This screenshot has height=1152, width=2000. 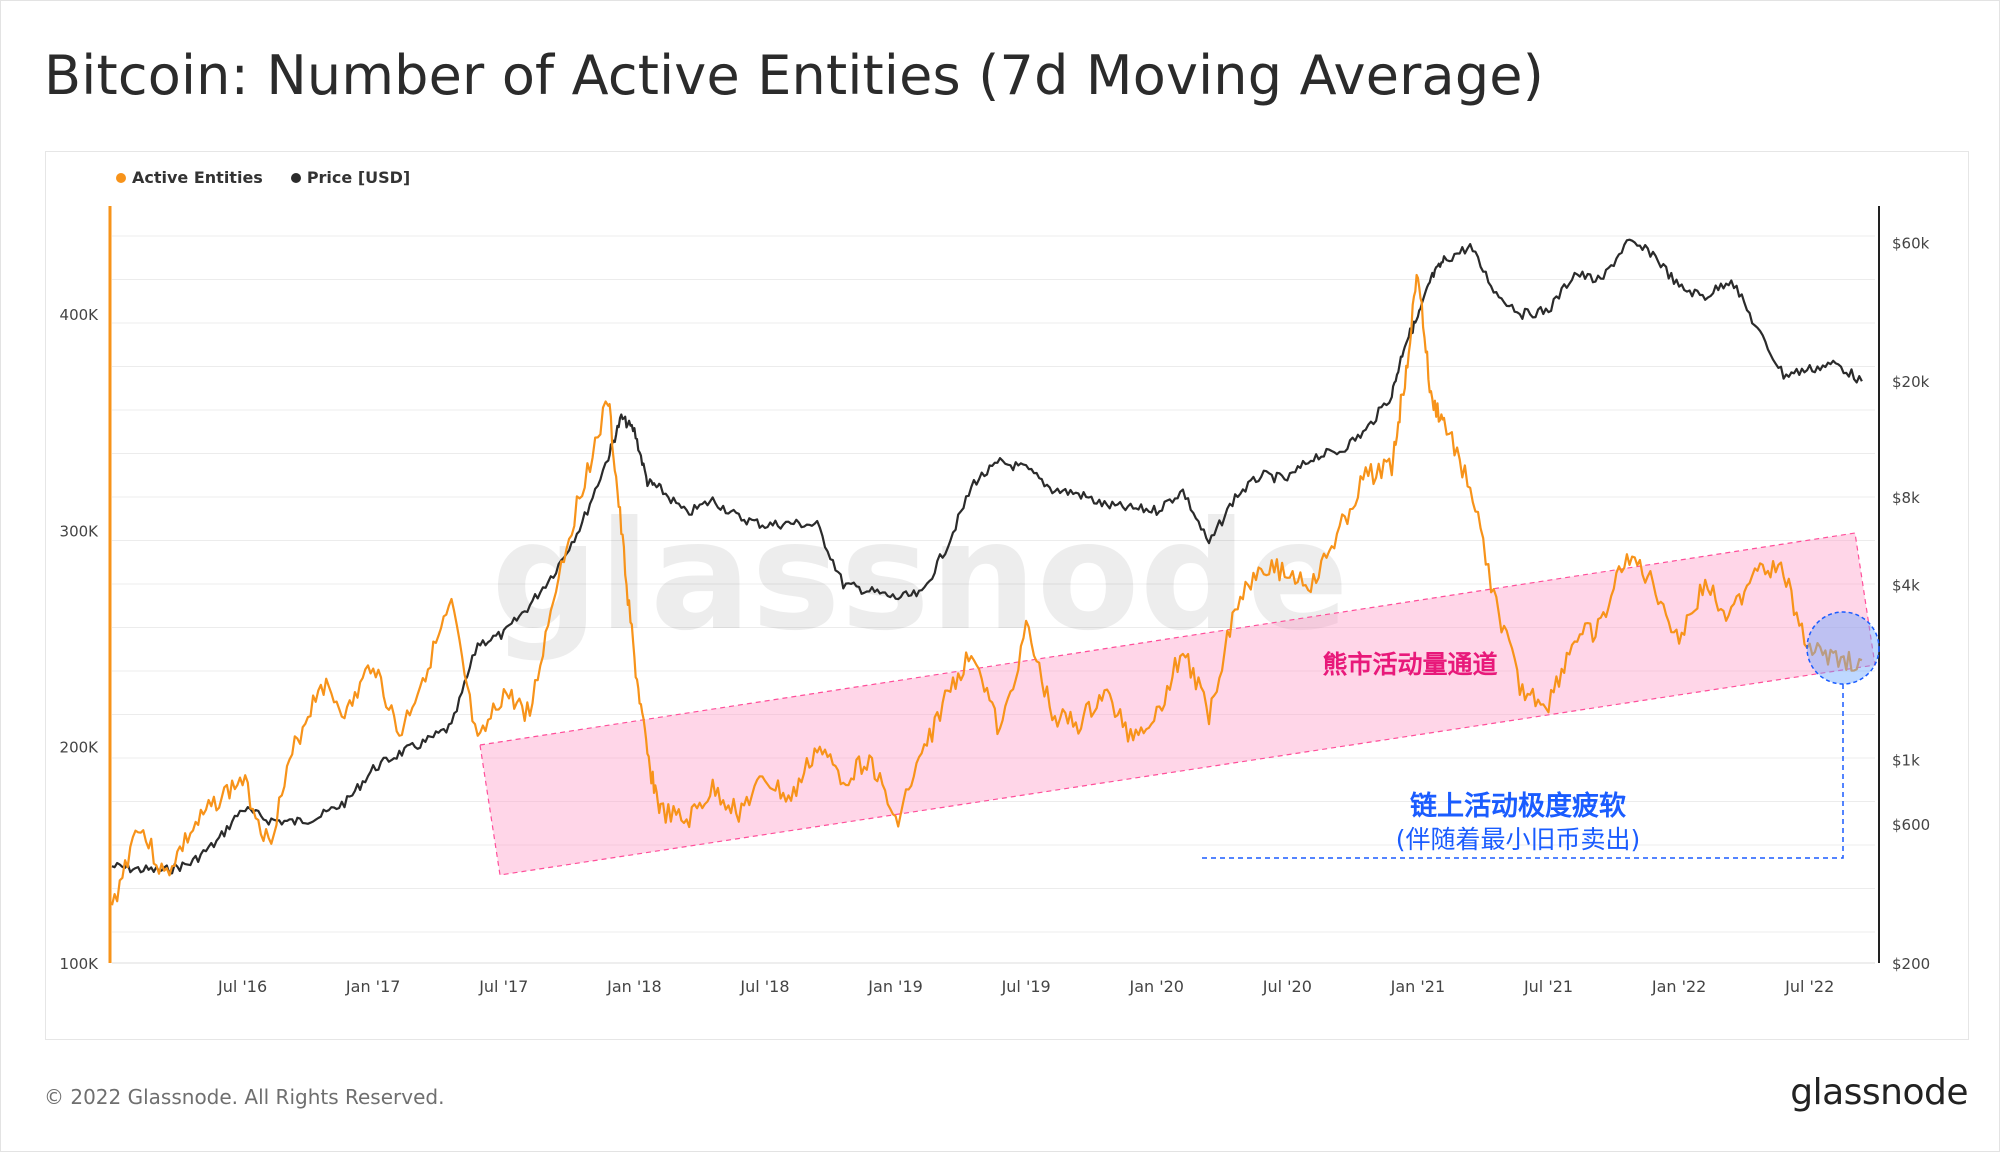 What do you see at coordinates (1809, 986) in the screenshot?
I see `x-tick-label: Jul '22` at bounding box center [1809, 986].